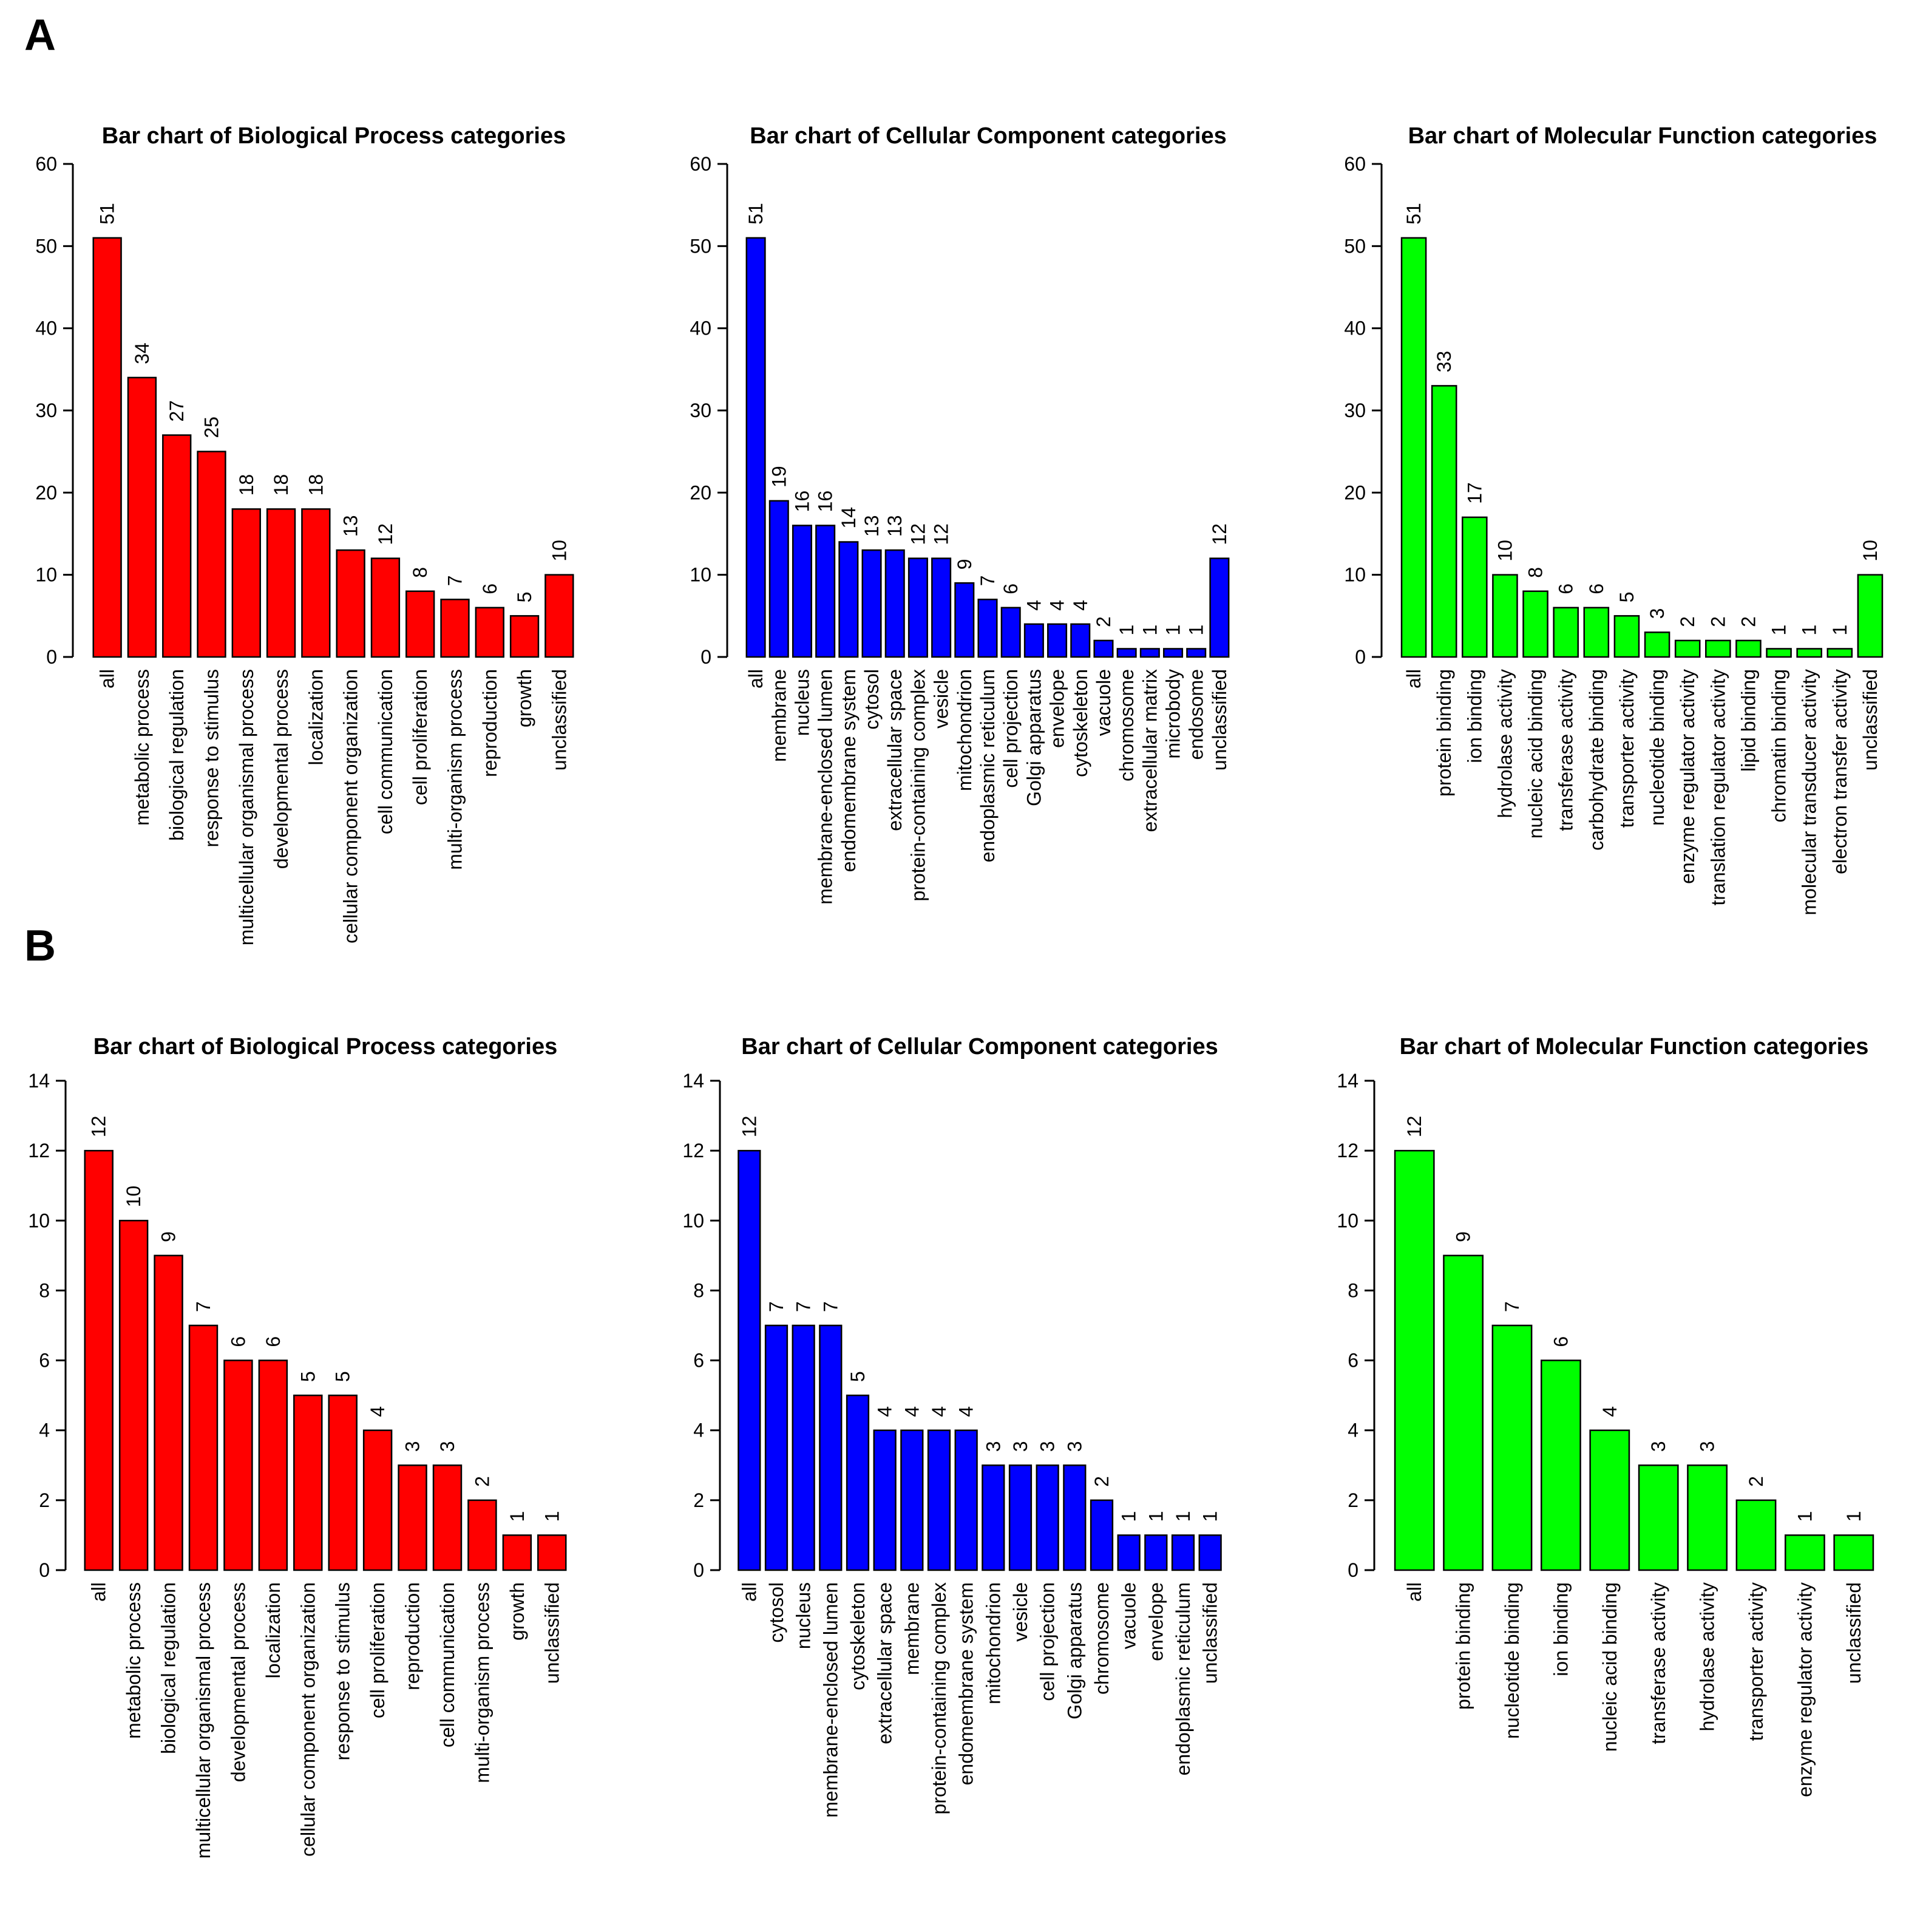 Image resolution: width=1923 pixels, height=1932 pixels. I want to click on y-tick-label: 30, so click(46, 410).